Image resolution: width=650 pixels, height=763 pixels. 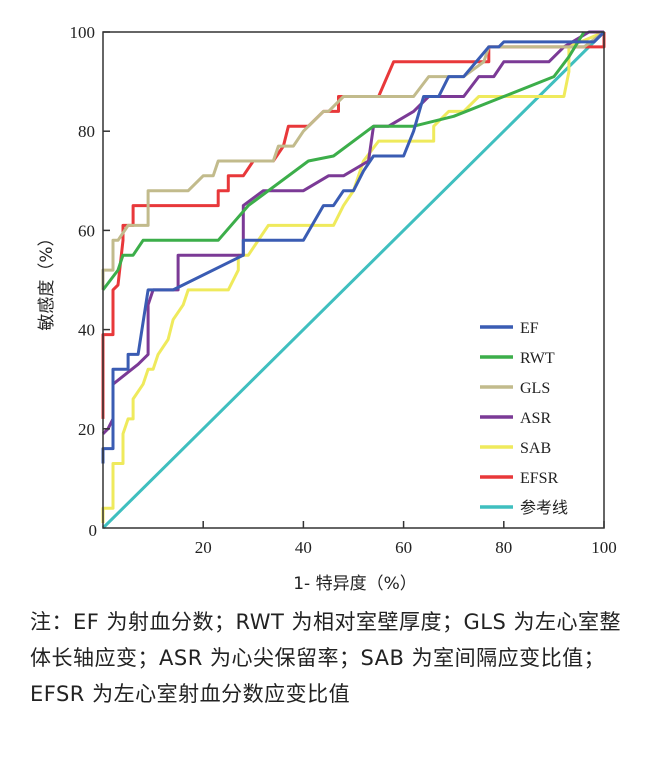 What do you see at coordinates (529, 328) in the screenshot?
I see `legend-label: EF` at bounding box center [529, 328].